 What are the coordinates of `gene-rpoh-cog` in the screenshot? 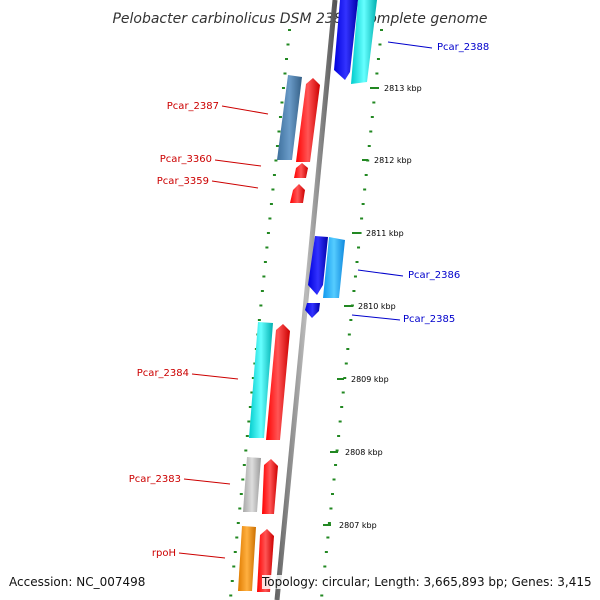 It's located at (247, 558).